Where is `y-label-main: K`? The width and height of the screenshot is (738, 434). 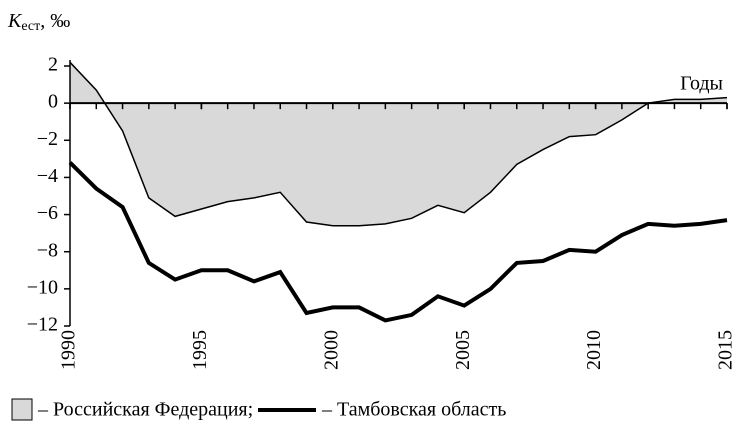 y-label-main: K is located at coordinates (15, 21).